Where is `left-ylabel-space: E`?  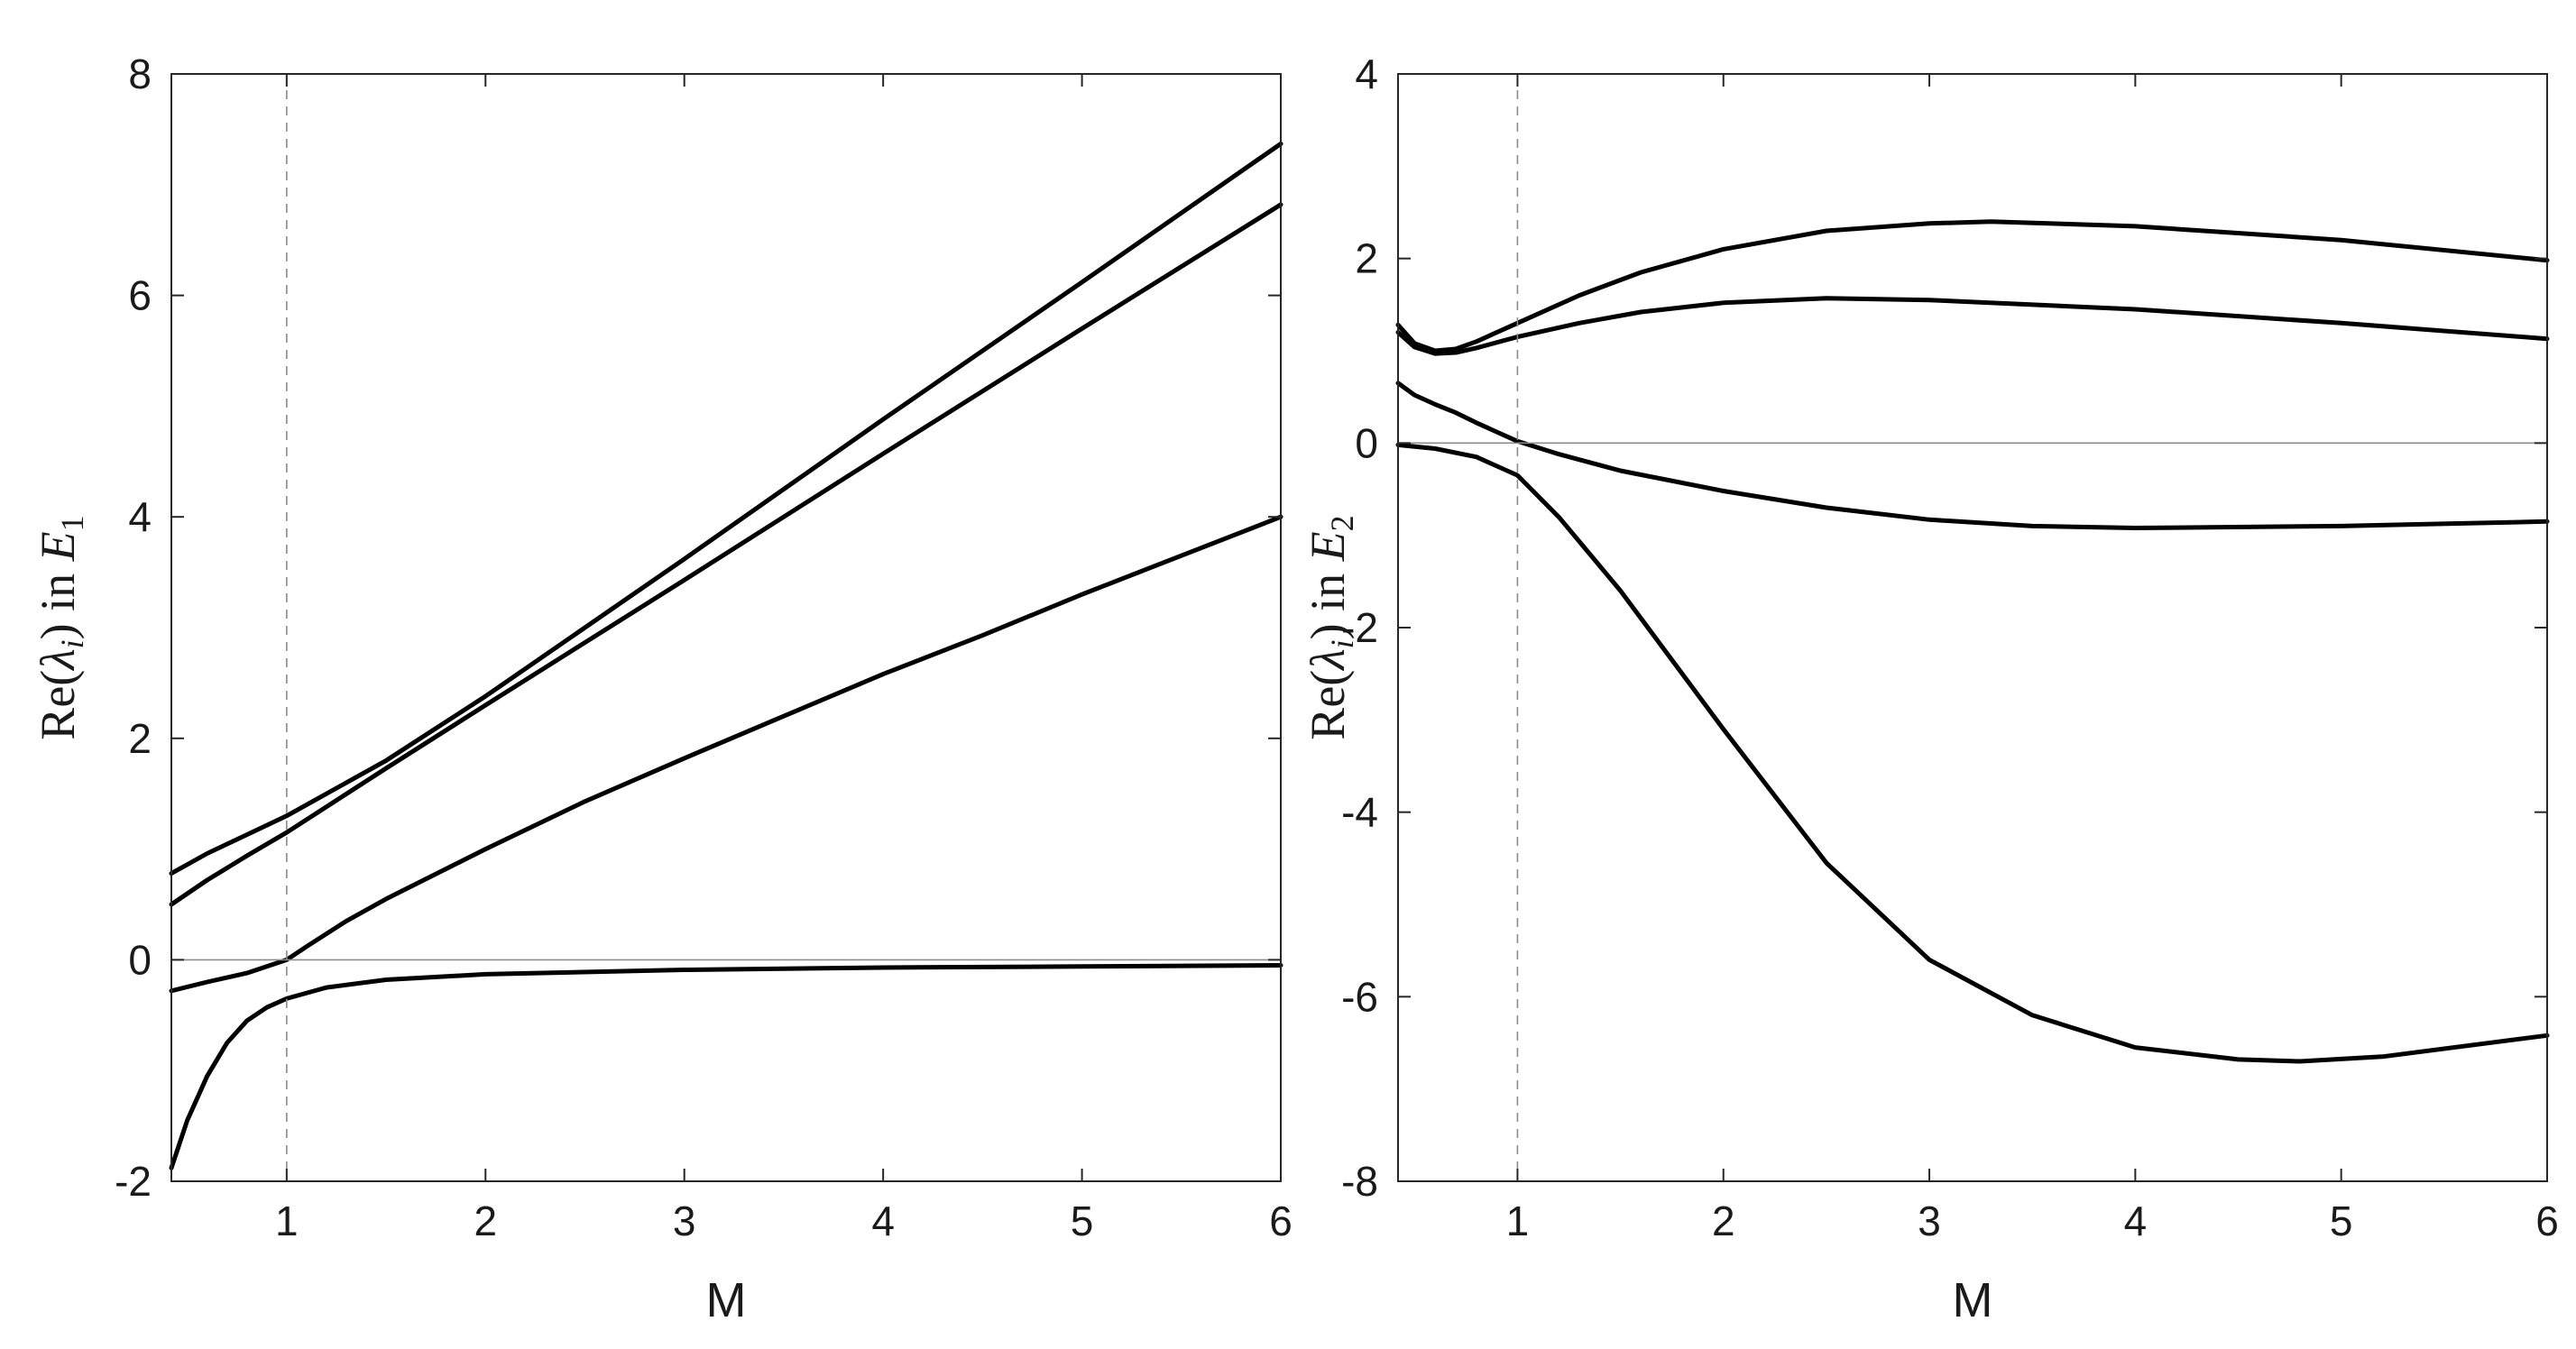 left-ylabel-space: E is located at coordinates (58, 546).